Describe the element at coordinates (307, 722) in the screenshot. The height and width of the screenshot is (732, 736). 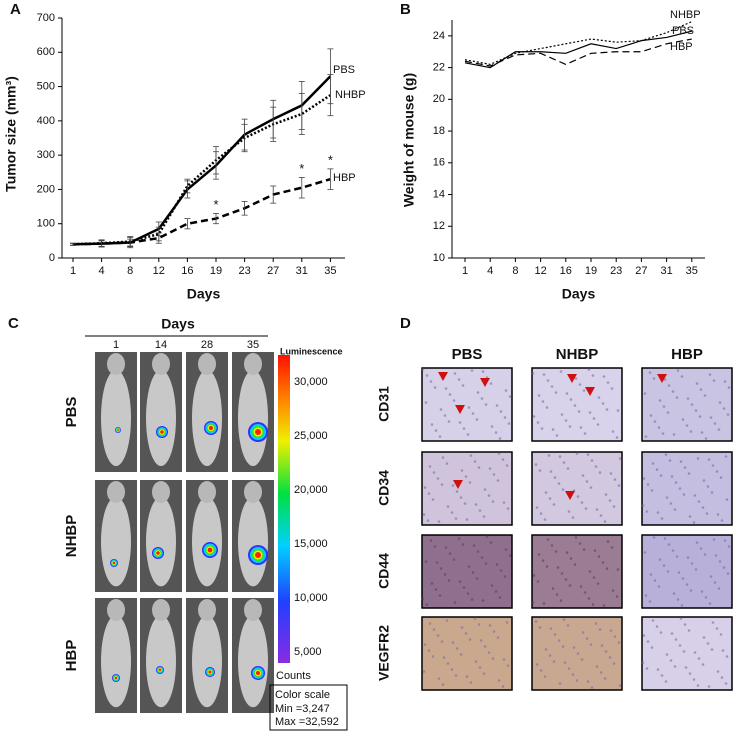
I see `scale-max: Max =32,592` at that location.